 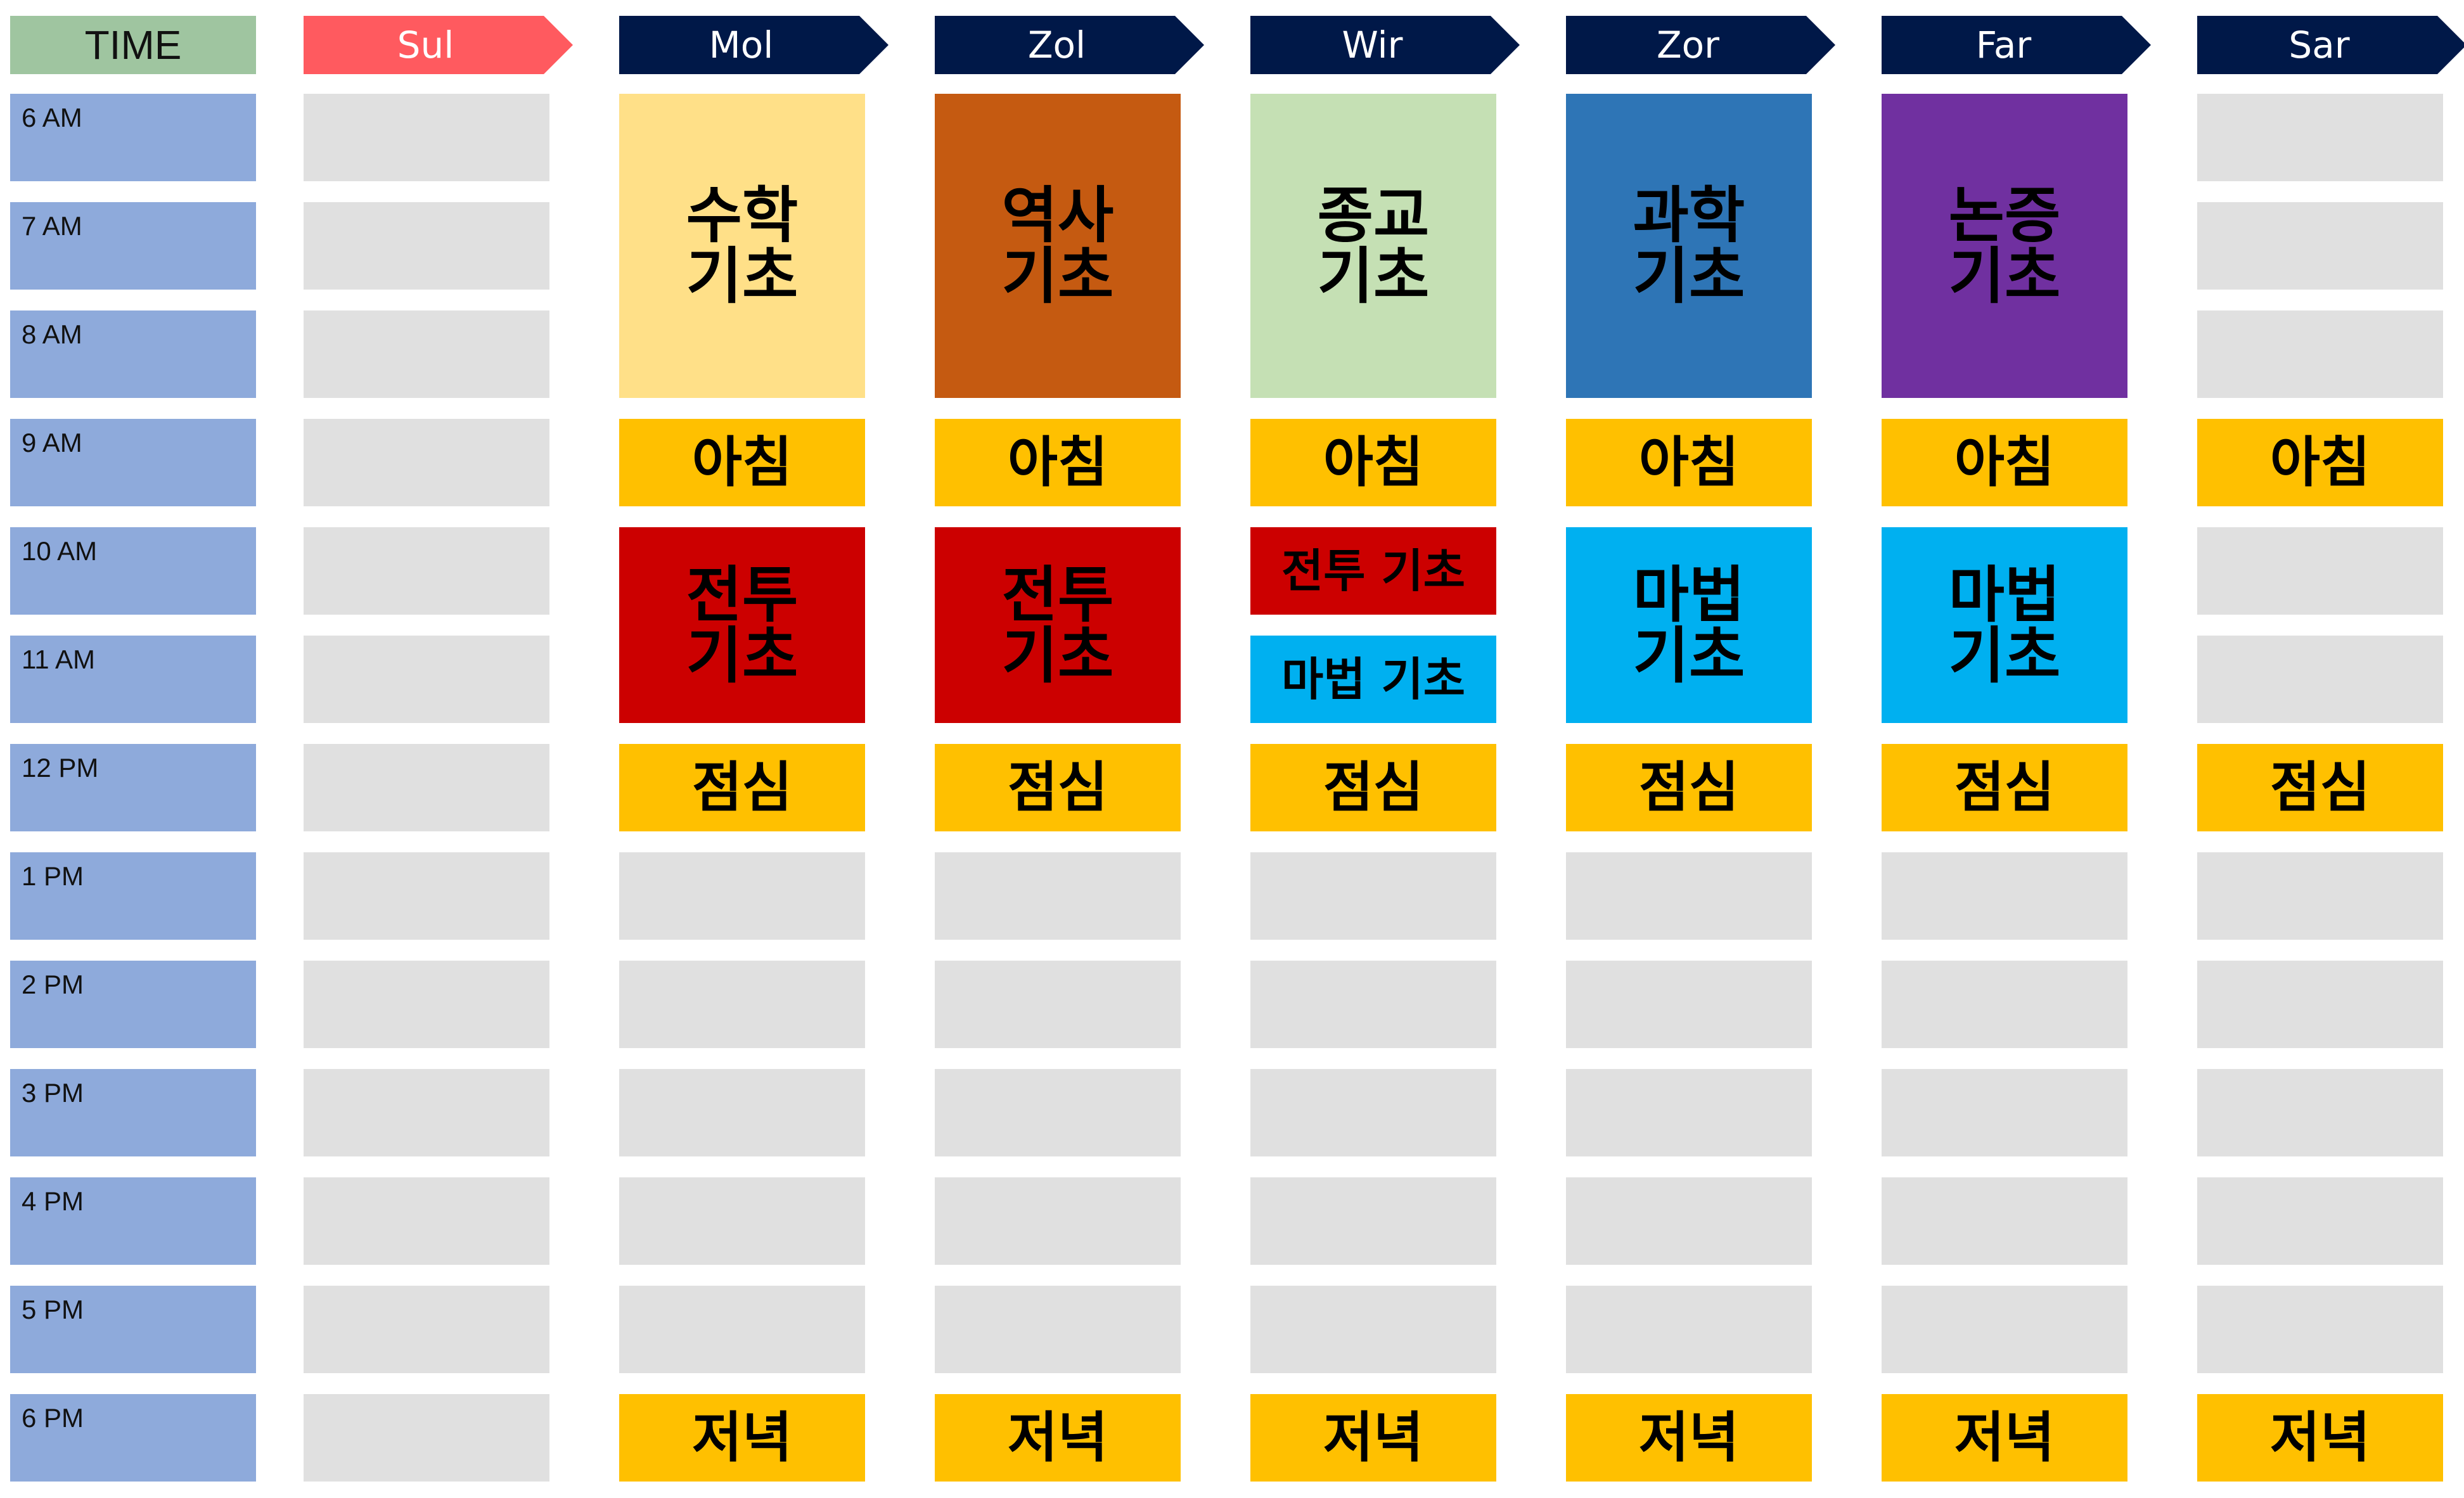 What do you see at coordinates (133, 354) in the screenshot?
I see `time-label: 8 AM` at bounding box center [133, 354].